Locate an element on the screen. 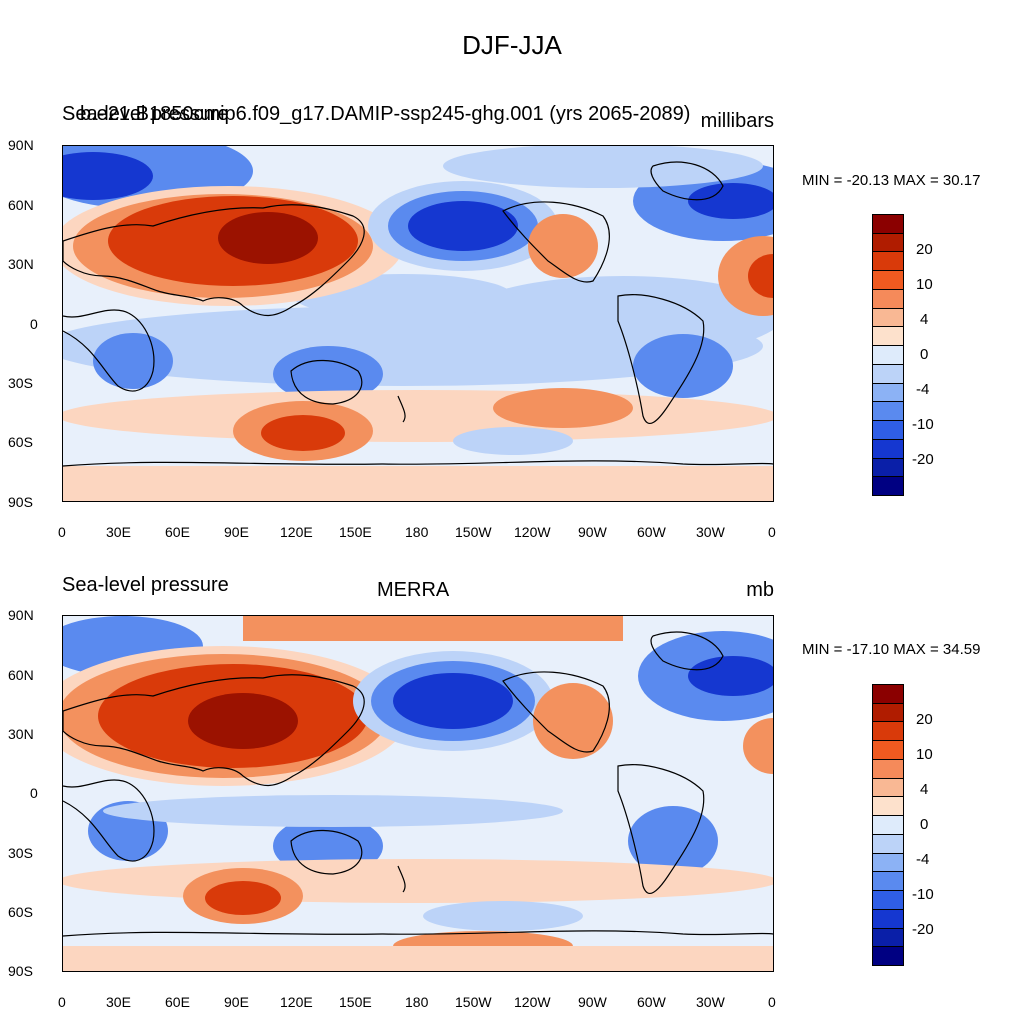  panel2-colorbar-label: -10 is located at coordinates (923, 894).